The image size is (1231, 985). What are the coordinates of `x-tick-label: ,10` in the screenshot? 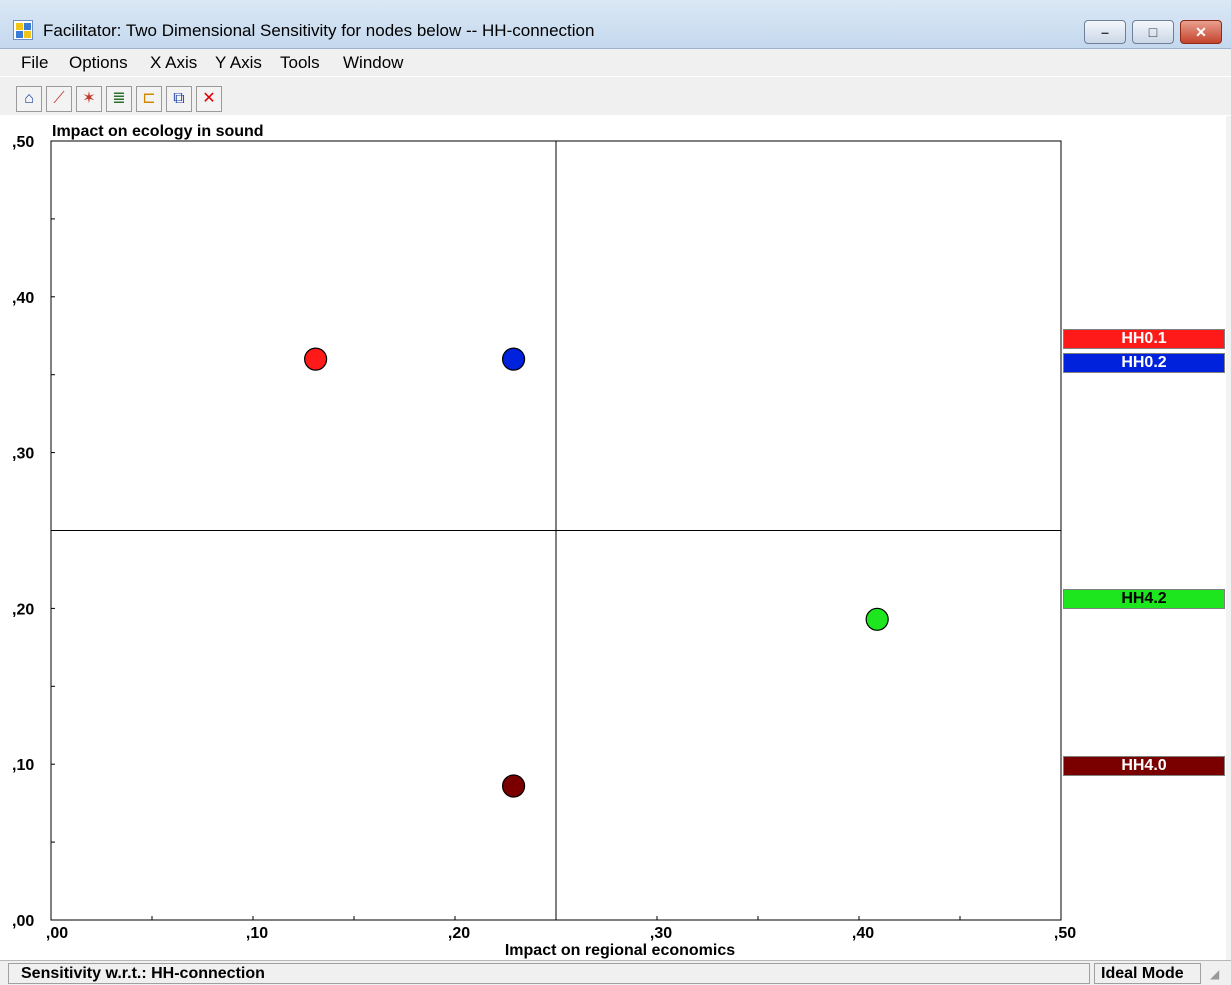 It's located at (257, 933).